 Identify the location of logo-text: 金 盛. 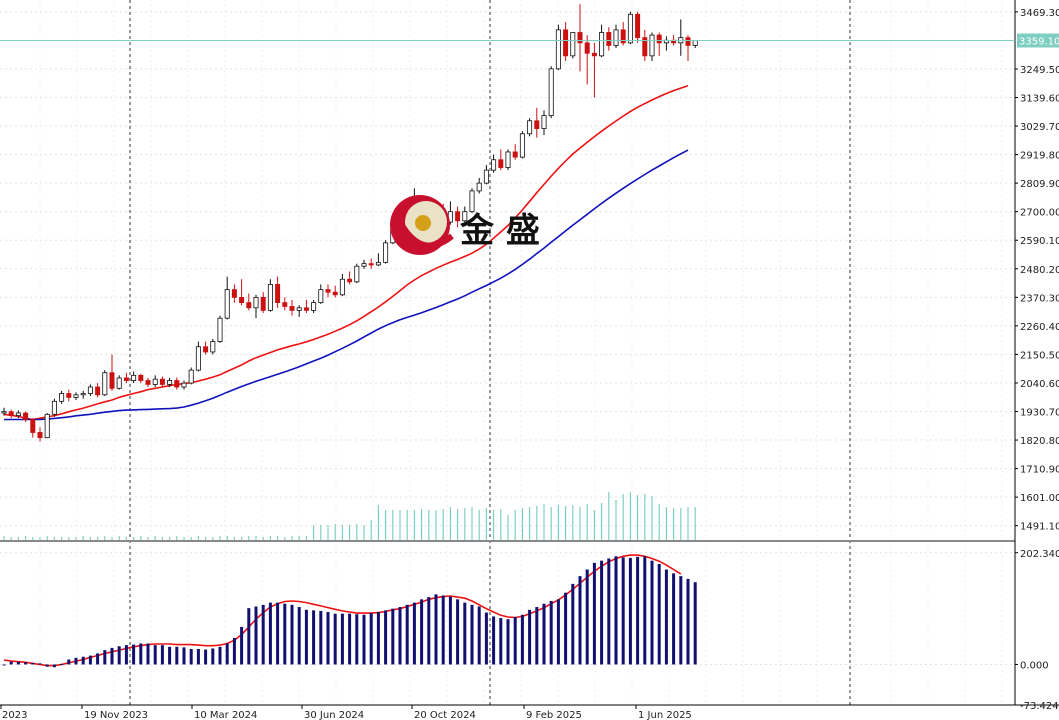
(499, 231).